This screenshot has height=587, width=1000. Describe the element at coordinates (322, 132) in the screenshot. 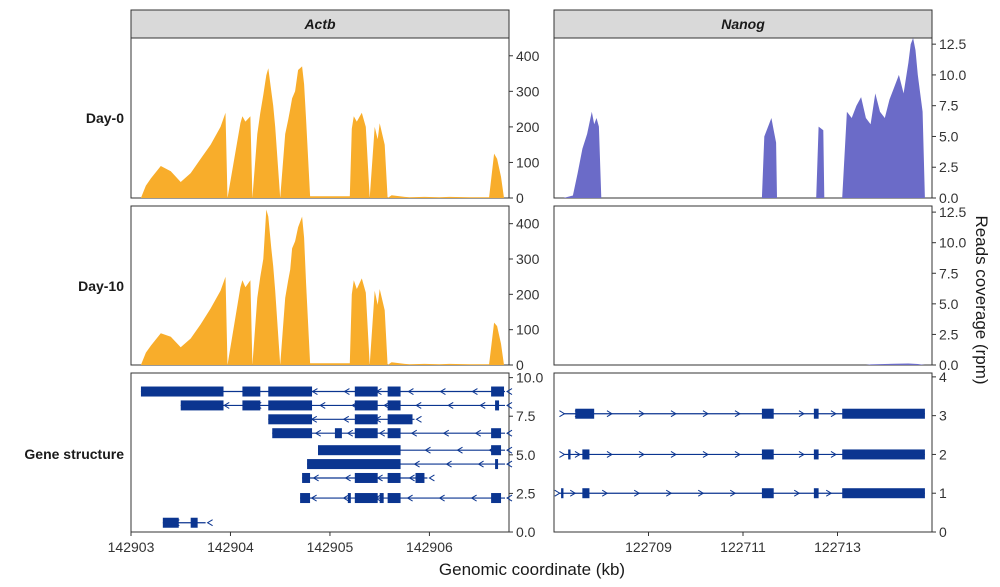

I see `actb-day0-coverage-area` at that location.